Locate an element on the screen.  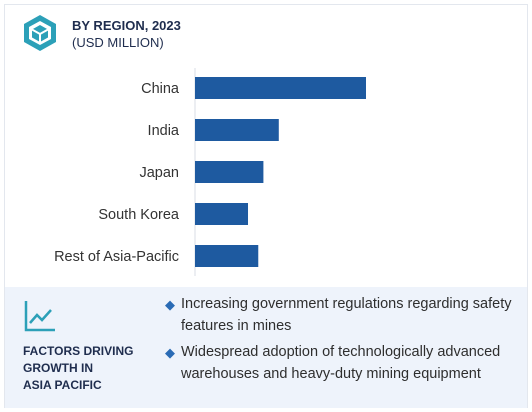
chart-title: BY REGION, 2023 is located at coordinates (126, 25).